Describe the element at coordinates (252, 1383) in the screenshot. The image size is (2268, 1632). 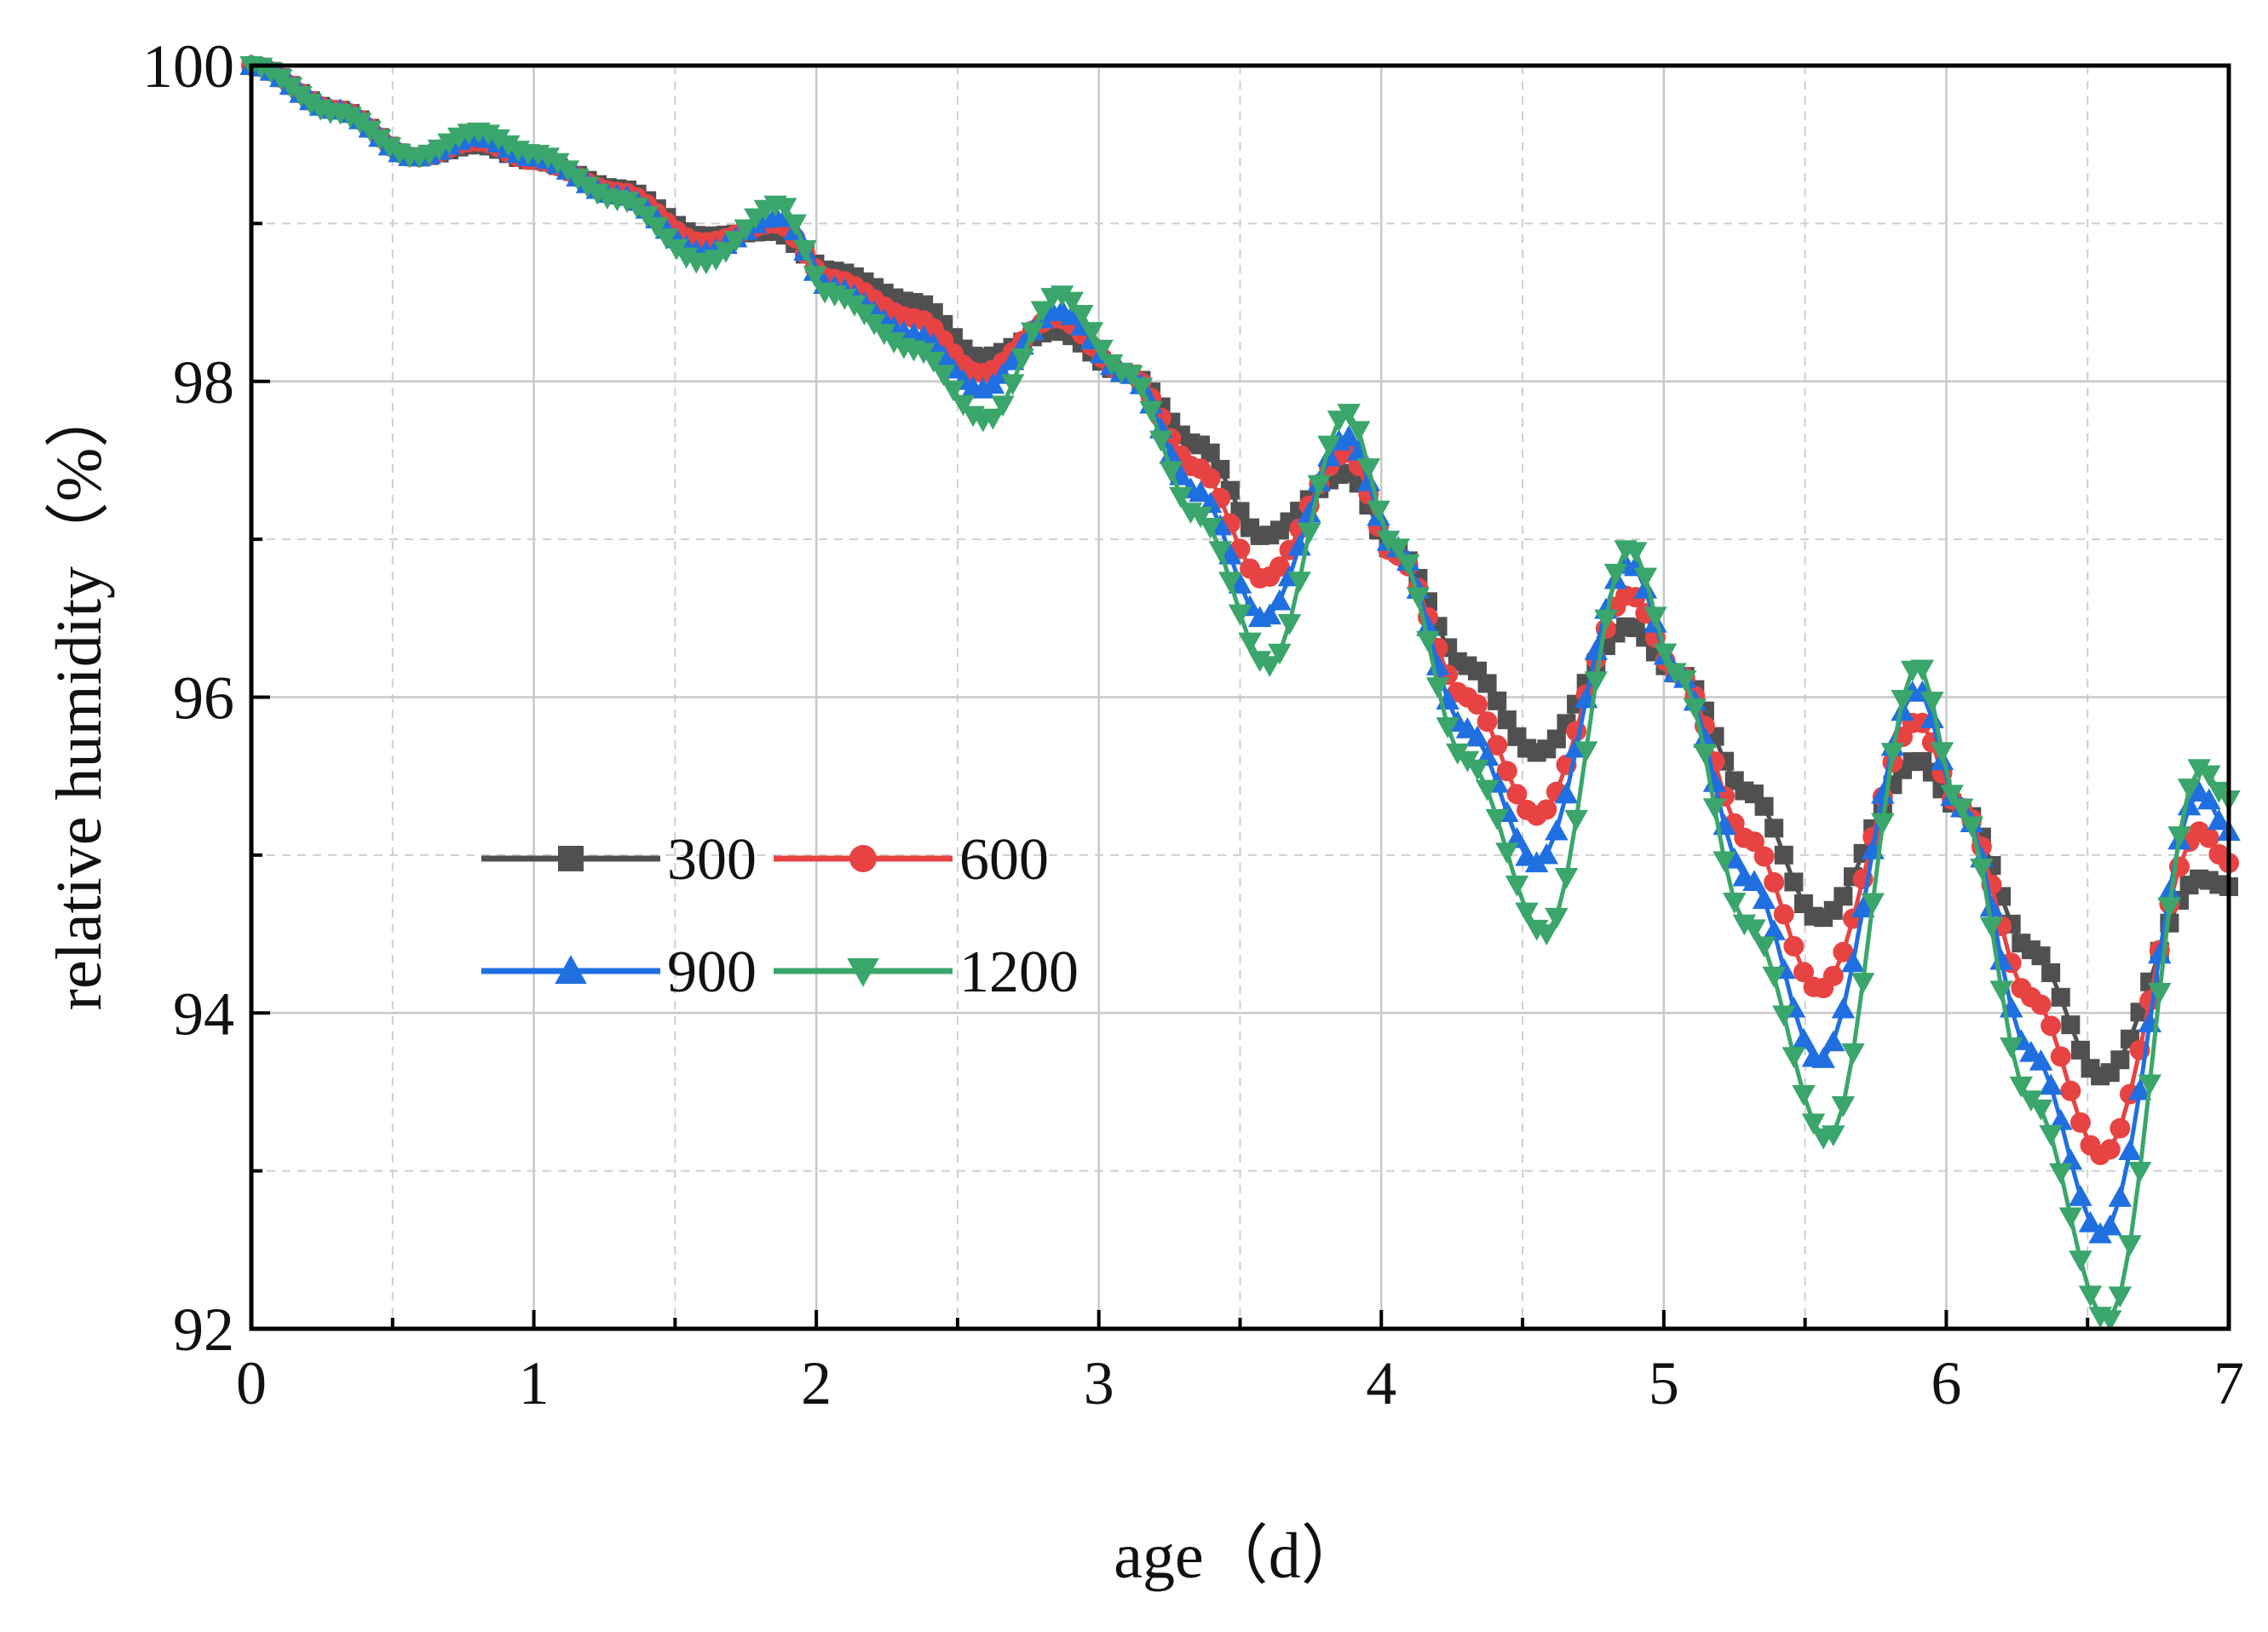
I see `x-tick-label: 0` at that location.